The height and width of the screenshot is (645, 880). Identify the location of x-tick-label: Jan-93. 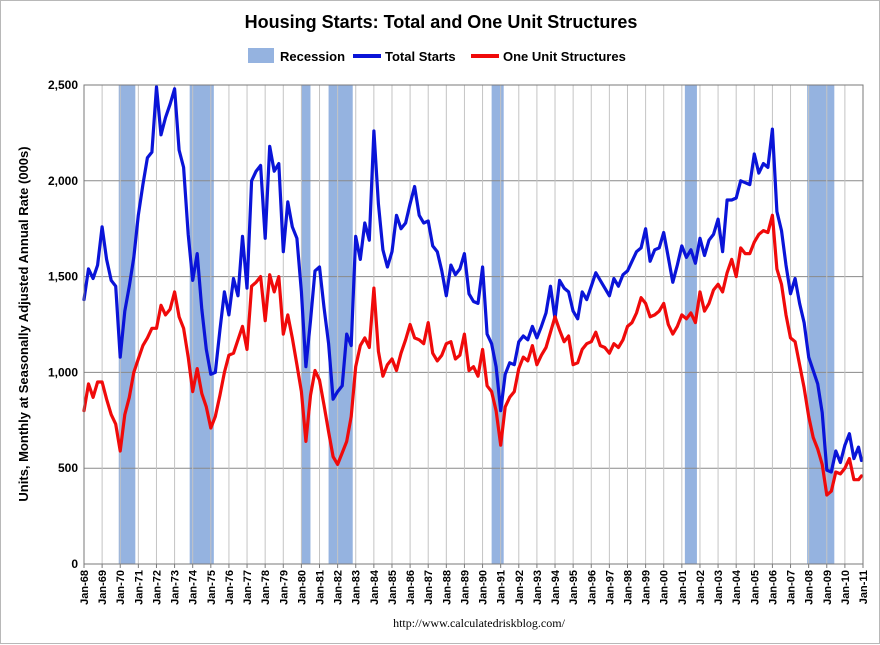
(538, 587).